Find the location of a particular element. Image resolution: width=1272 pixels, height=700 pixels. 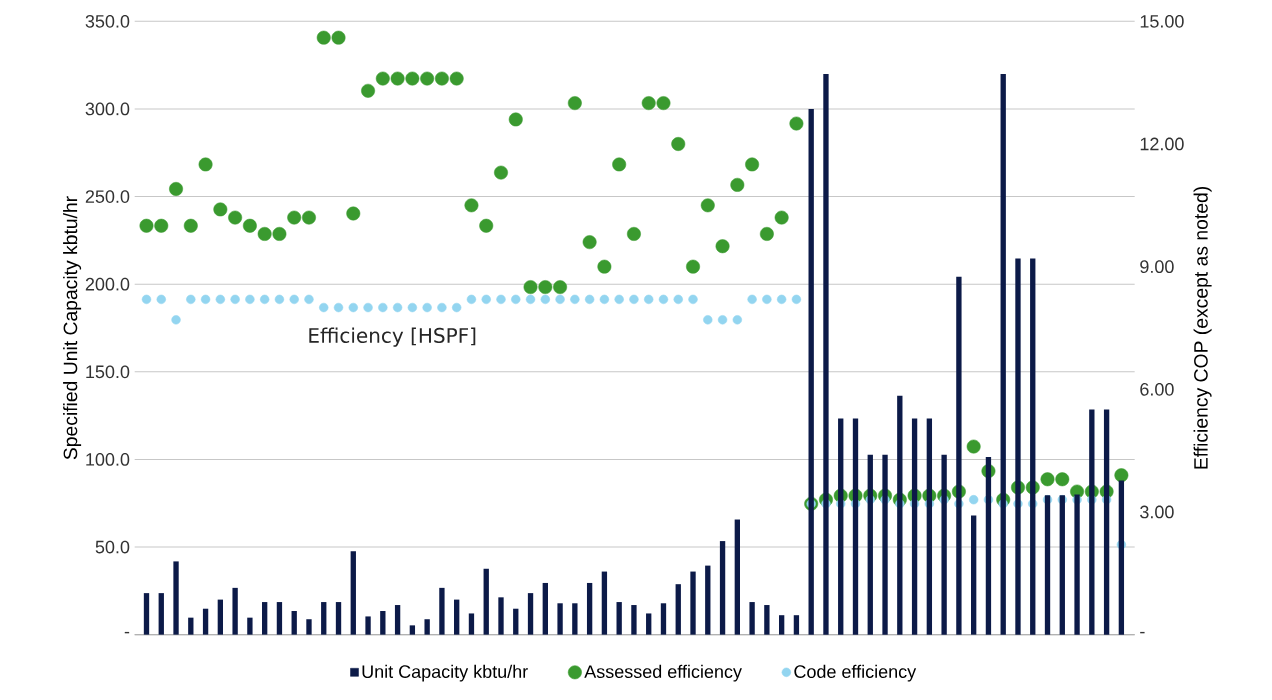

y2-tick-label: 9.00 is located at coordinates (1157, 267).